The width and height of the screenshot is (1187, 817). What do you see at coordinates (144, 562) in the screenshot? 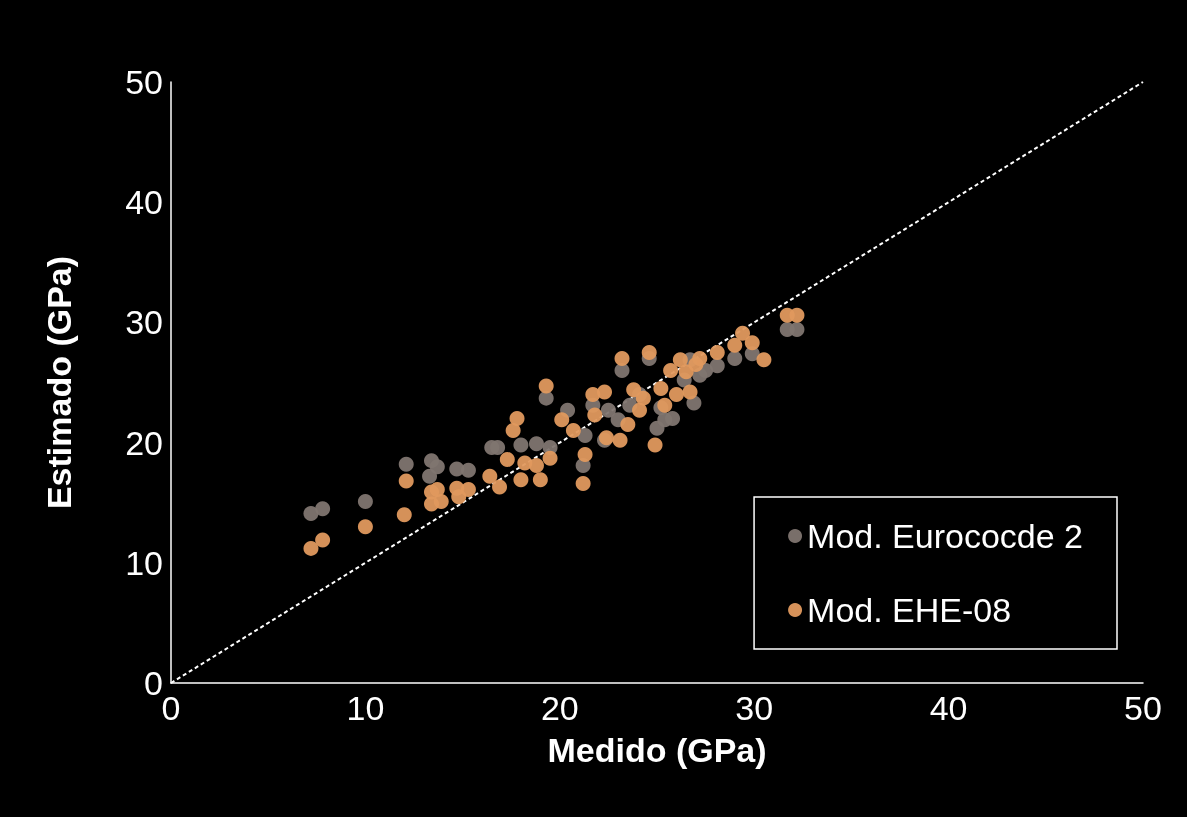
I see `y-tick-label: 10` at bounding box center [144, 562].